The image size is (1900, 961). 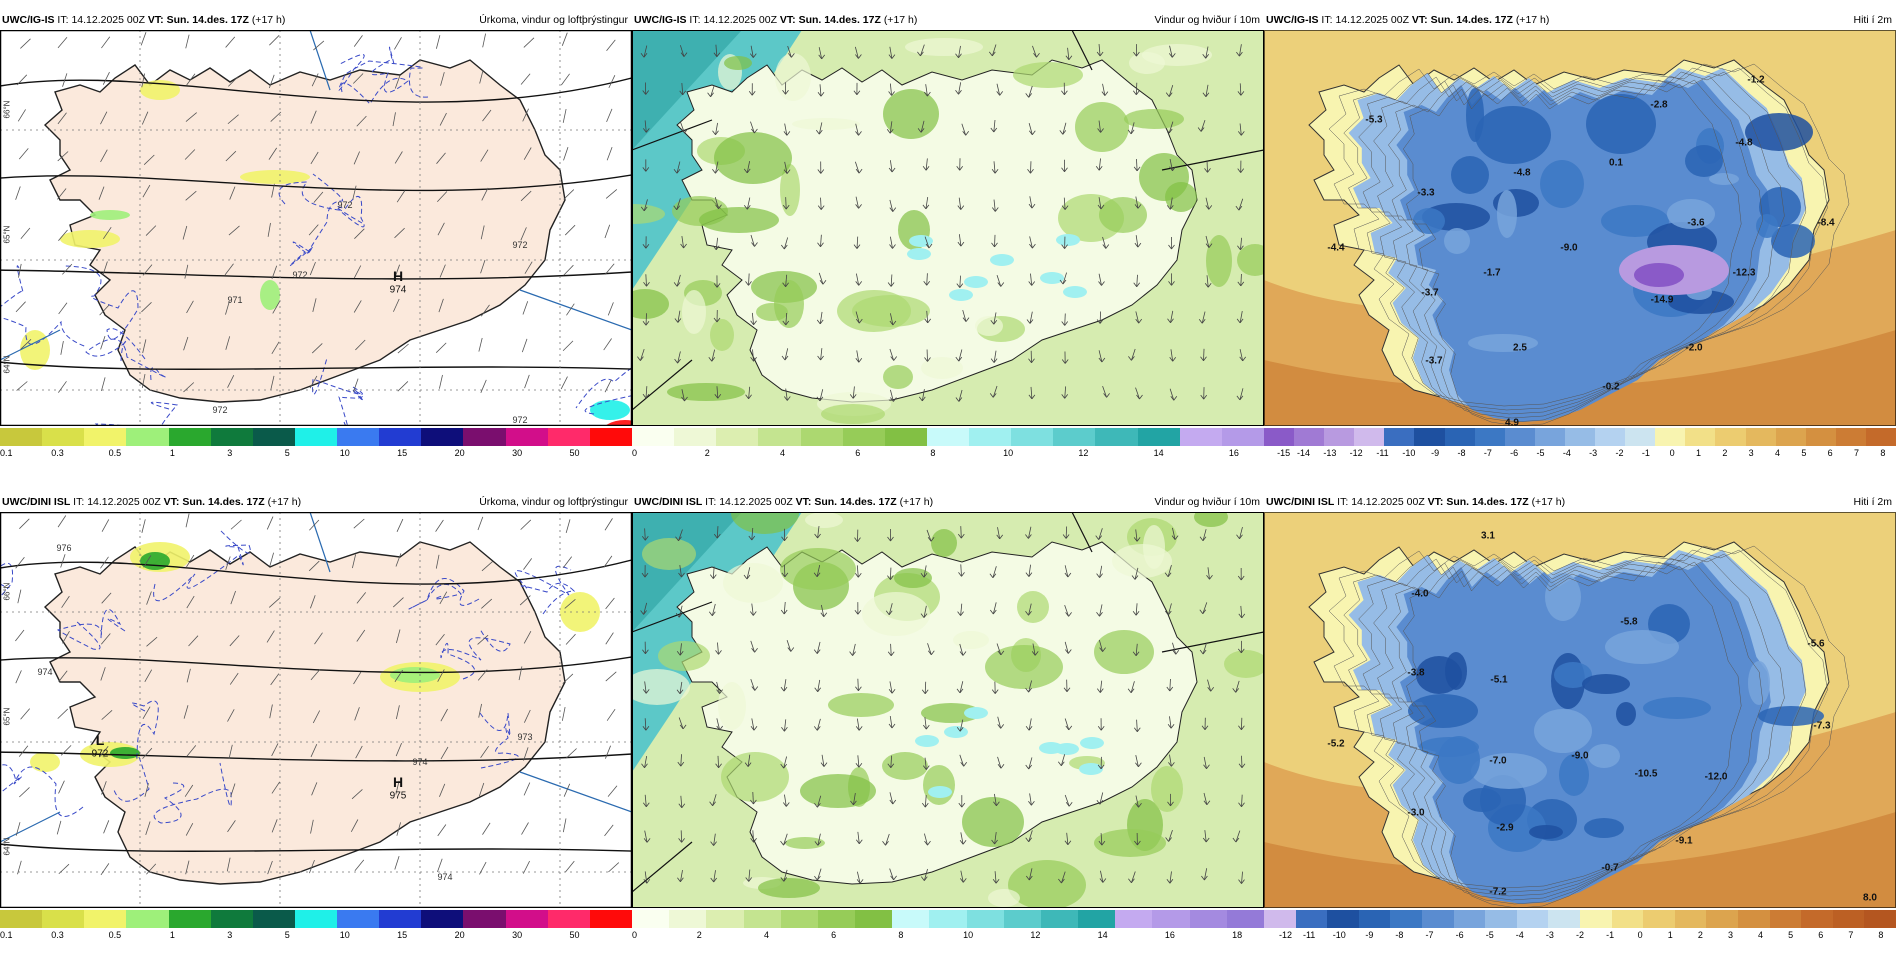 What do you see at coordinates (1683, 841) in the screenshot?
I see `temperature-value: -9.1` at bounding box center [1683, 841].